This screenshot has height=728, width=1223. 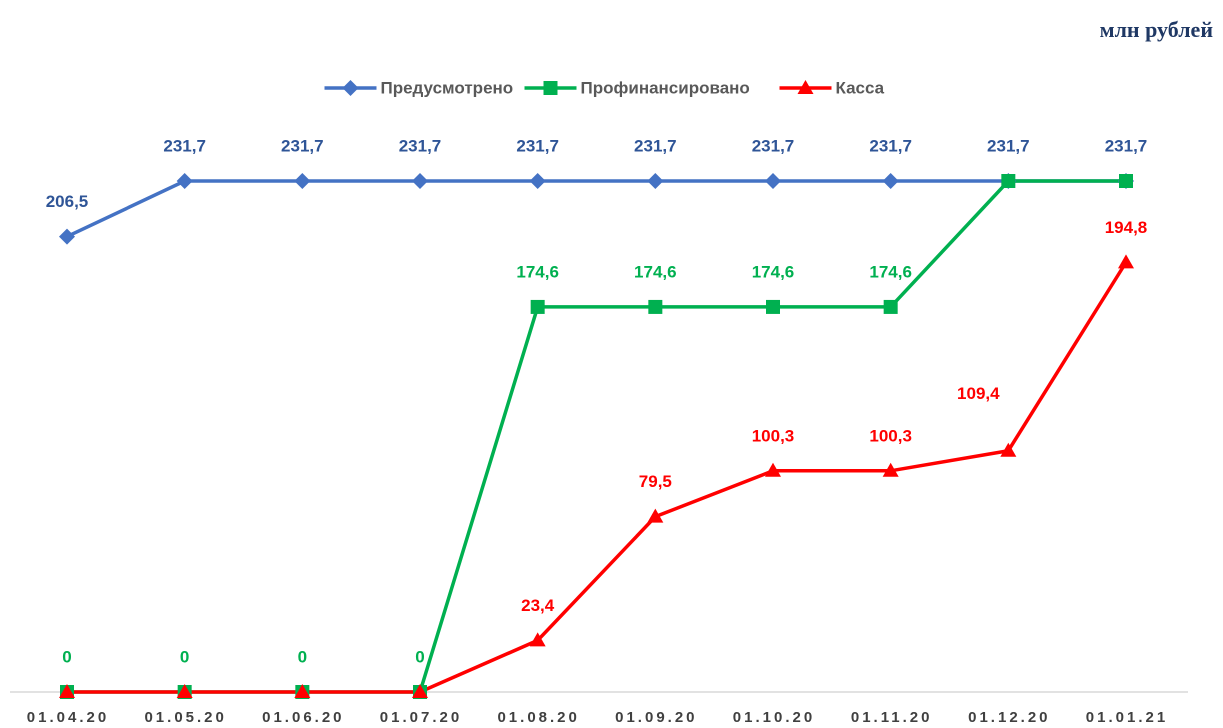 What do you see at coordinates (978, 393) in the screenshot?
I see `data-label: 109,4` at bounding box center [978, 393].